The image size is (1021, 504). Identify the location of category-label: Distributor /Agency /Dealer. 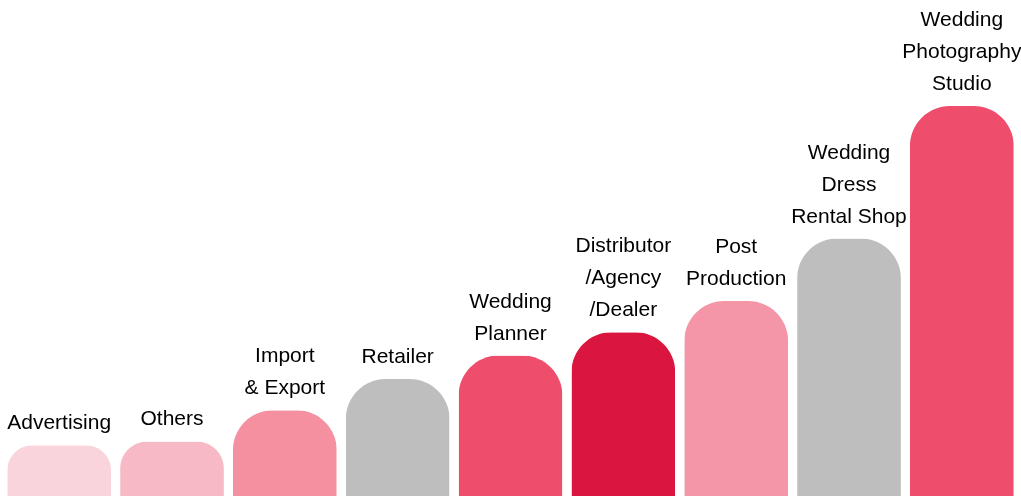
(623, 277).